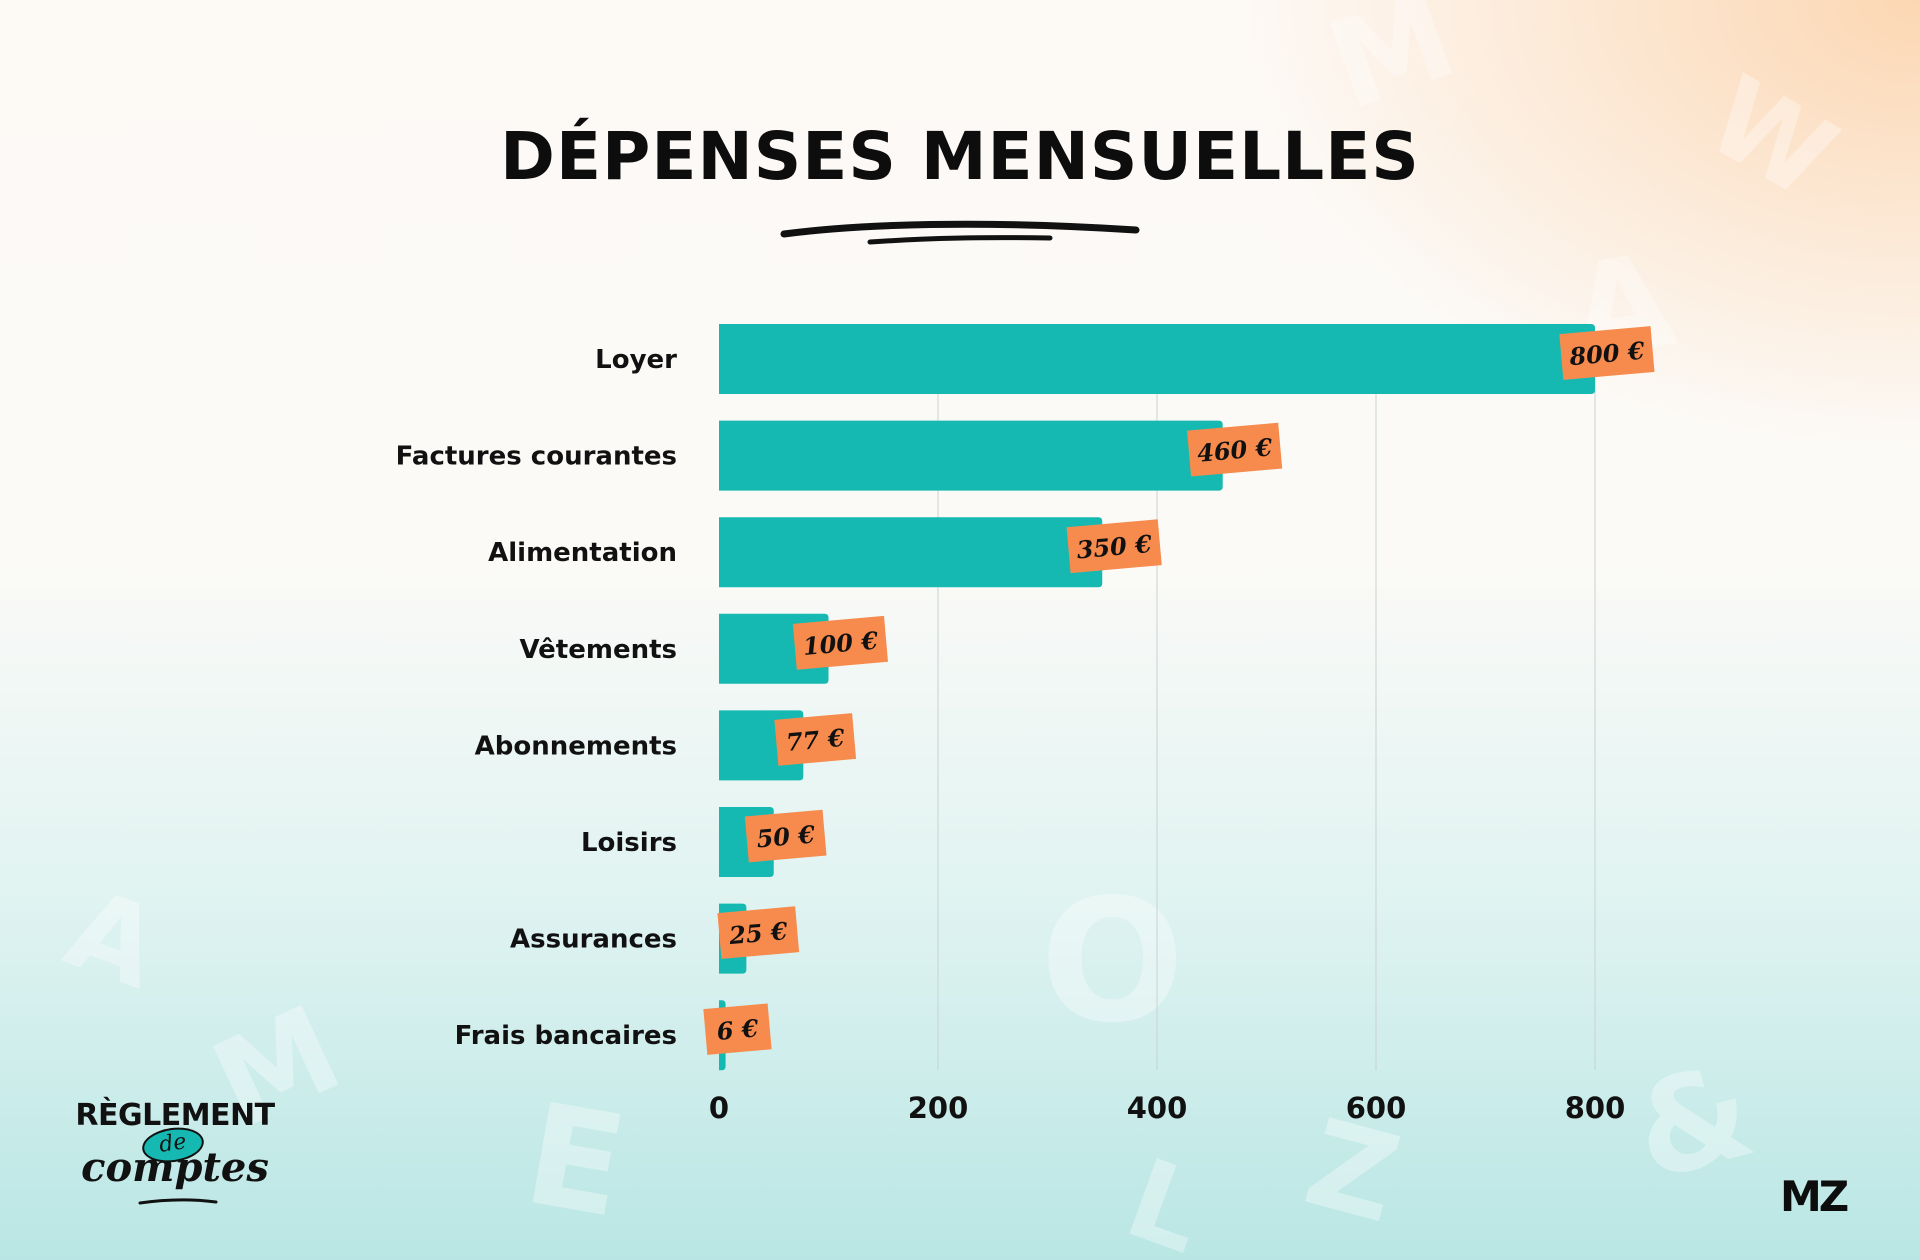  Describe the element at coordinates (536, 457) in the screenshot. I see `category-label: Factures courantes` at that location.